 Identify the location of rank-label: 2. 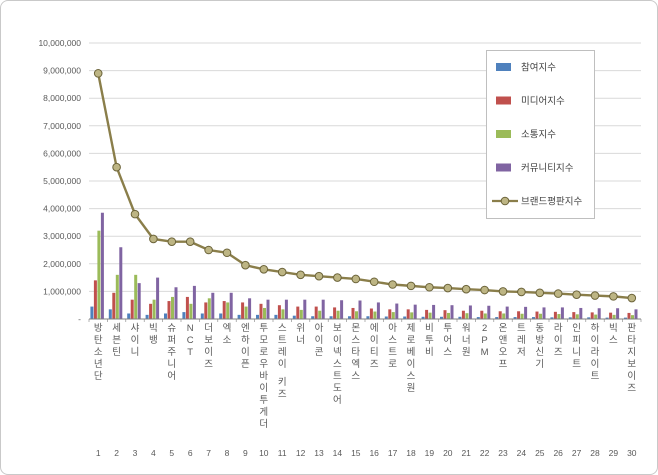
(116, 453).